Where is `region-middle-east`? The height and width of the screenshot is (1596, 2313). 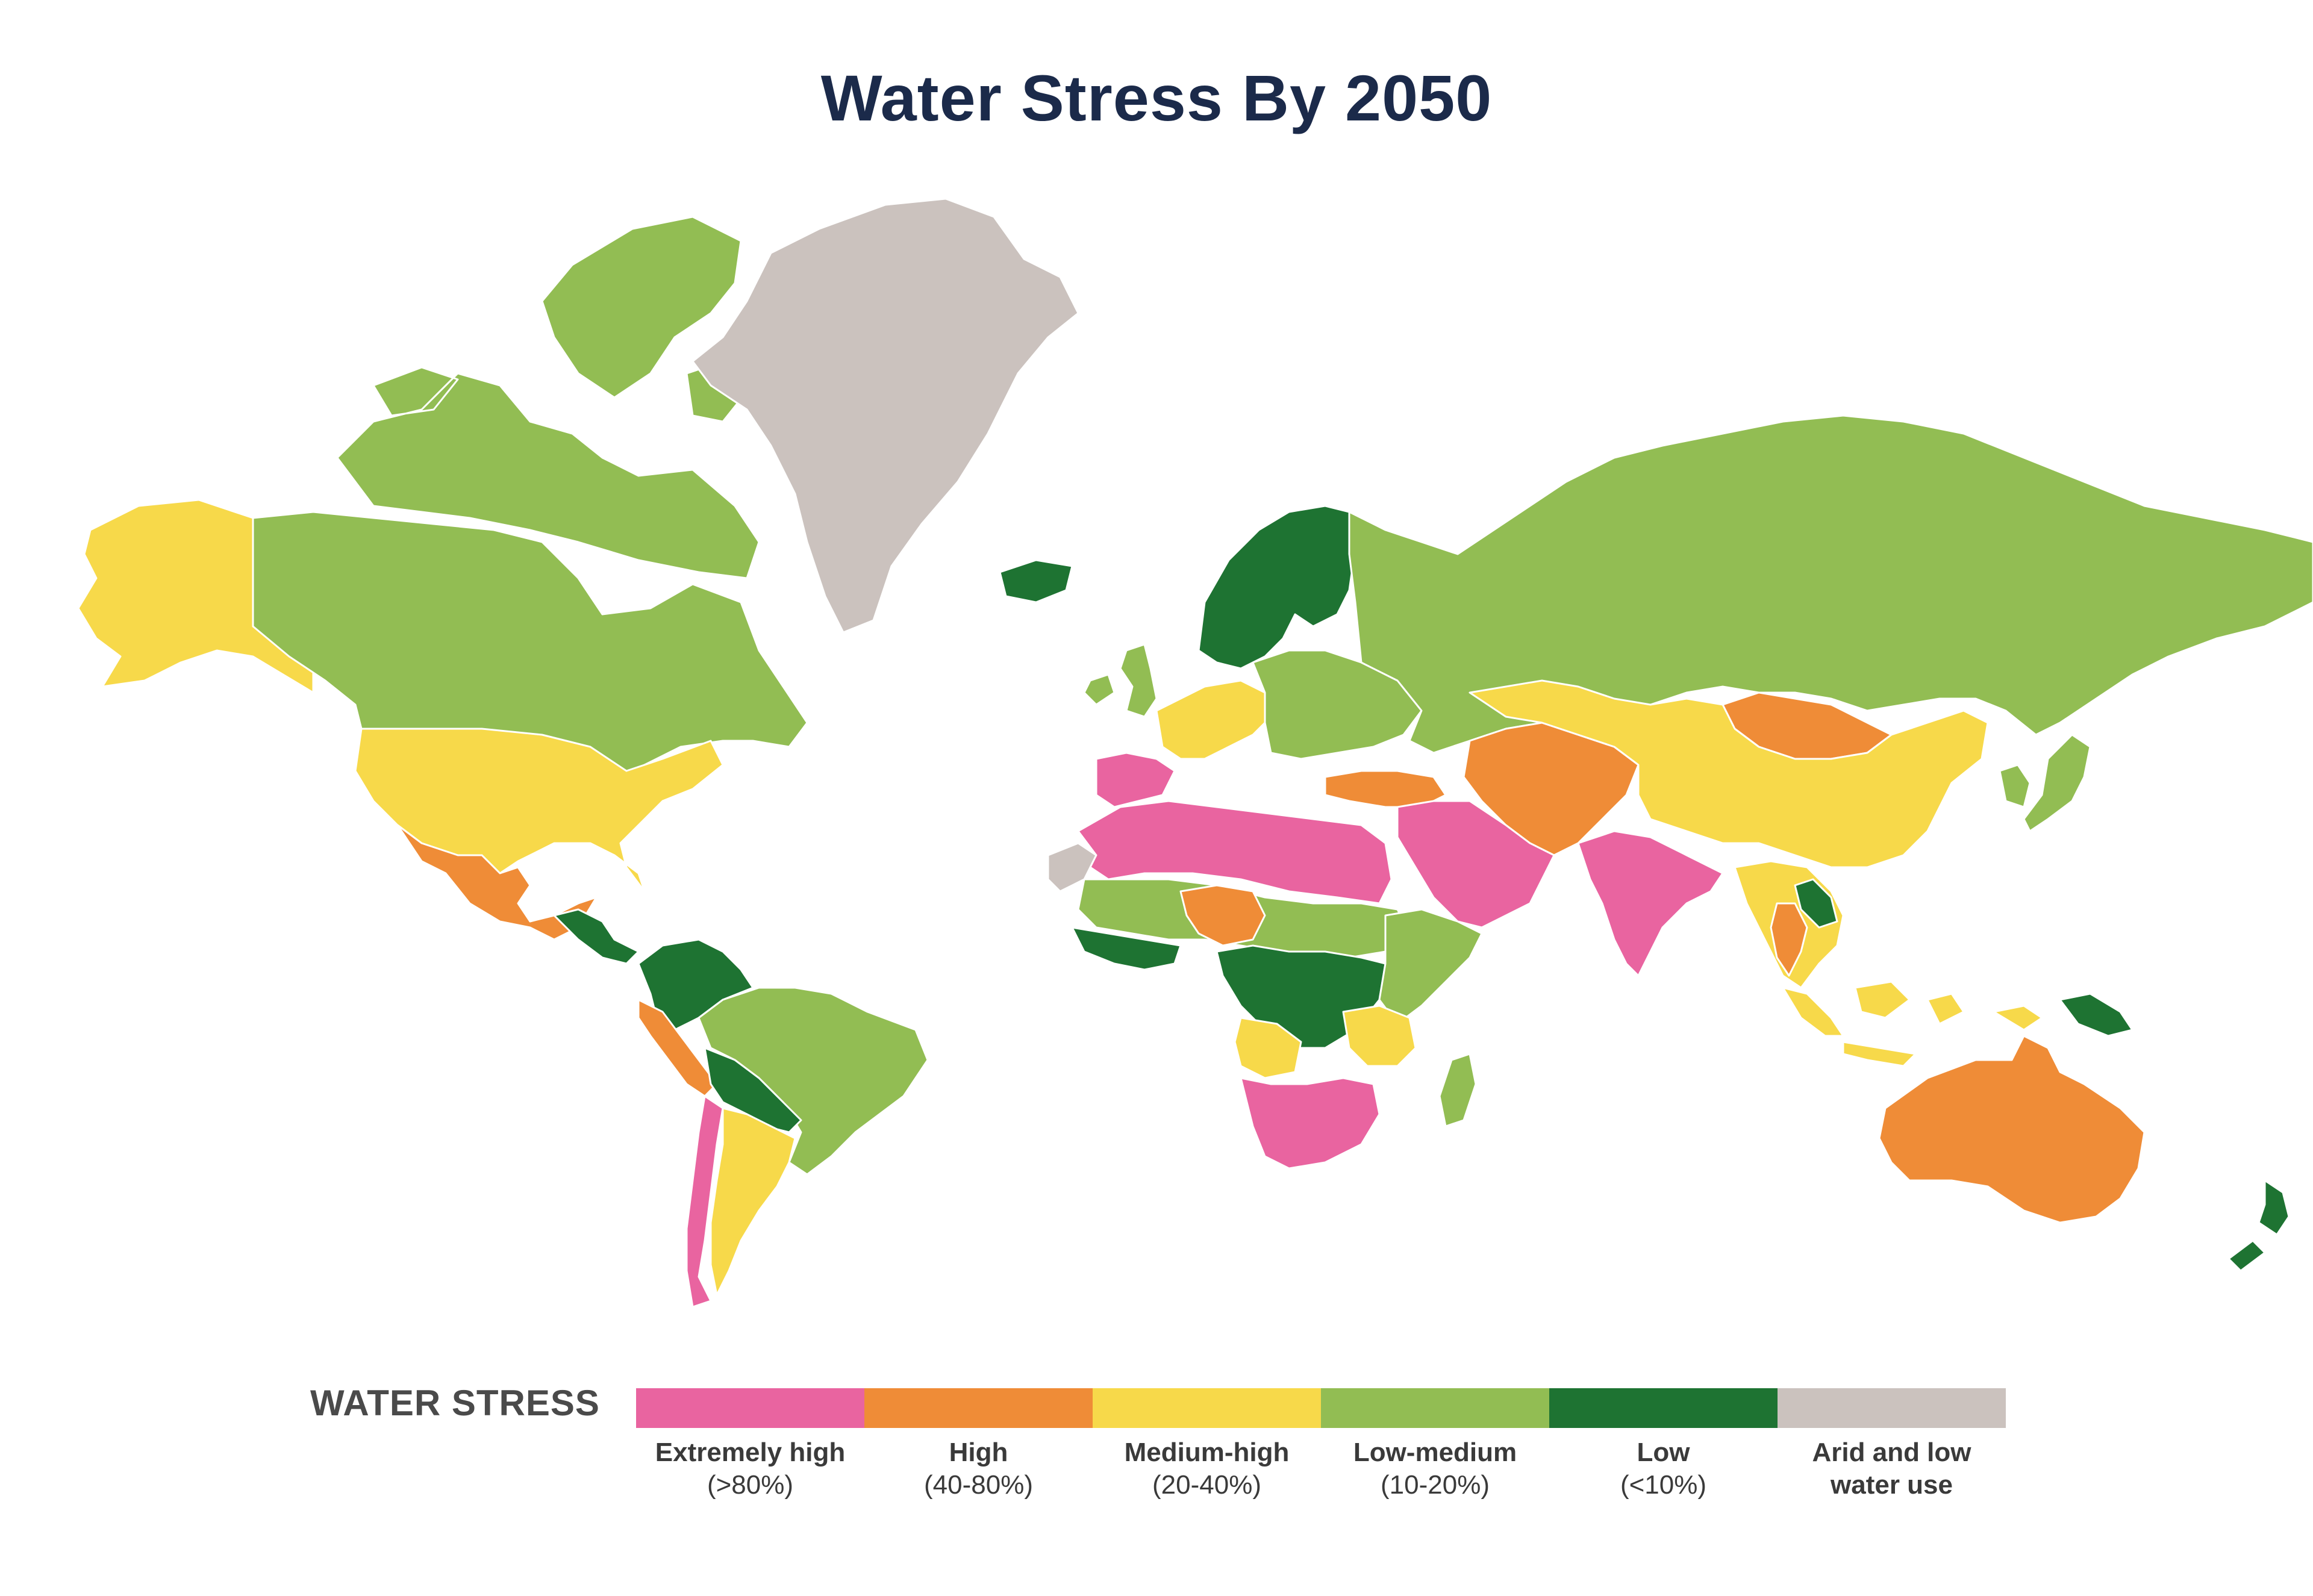
region-middle-east is located at coordinates (1475, 865).